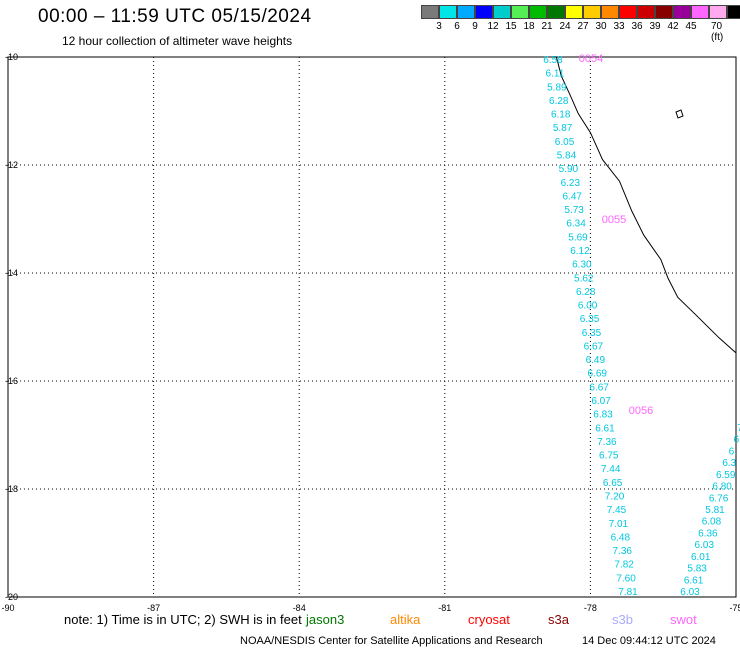  I want to click on legend-label: 12, so click(493, 26).